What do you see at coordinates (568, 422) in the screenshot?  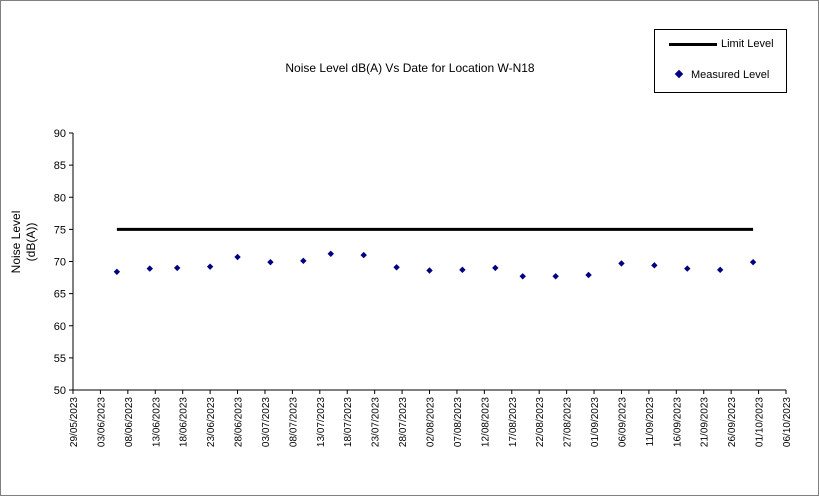 I see `x-tick-label: 27/08/2023` at bounding box center [568, 422].